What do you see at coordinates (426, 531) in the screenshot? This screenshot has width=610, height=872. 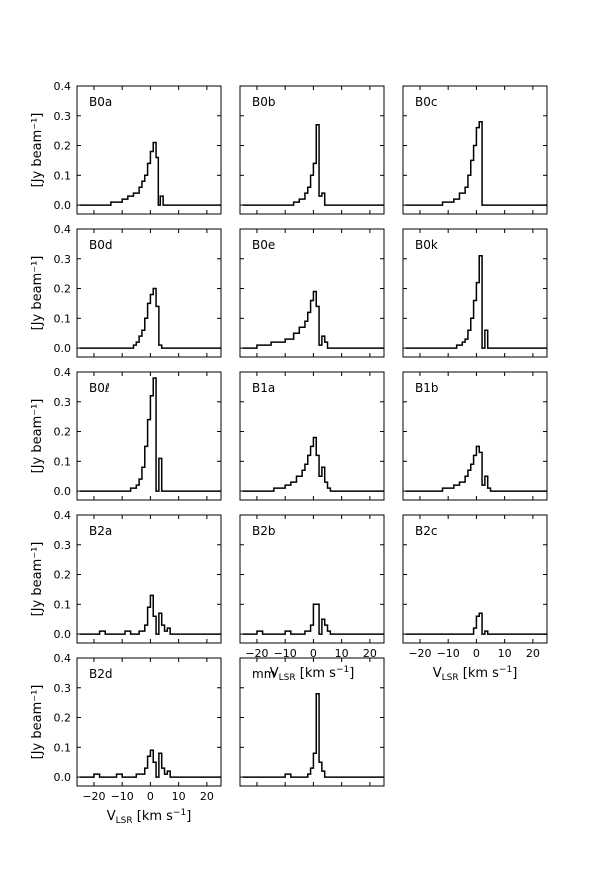 I see `panel-label: B2c` at bounding box center [426, 531].